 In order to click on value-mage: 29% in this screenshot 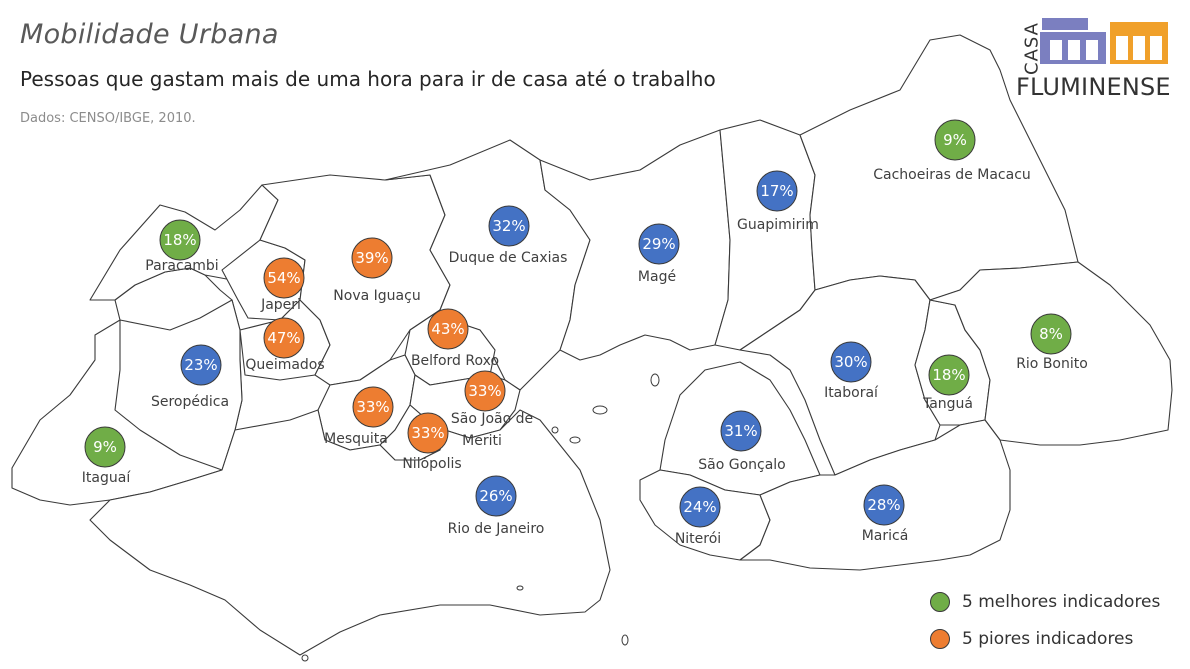, I will do `click(658, 244)`.